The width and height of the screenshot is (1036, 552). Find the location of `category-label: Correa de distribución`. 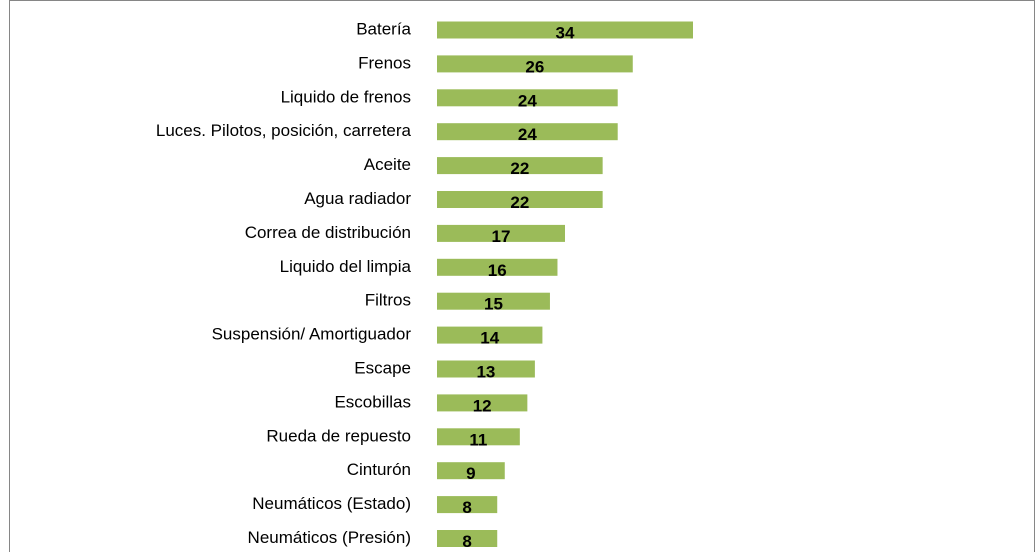

category-label: Correa de distribución is located at coordinates (328, 232).